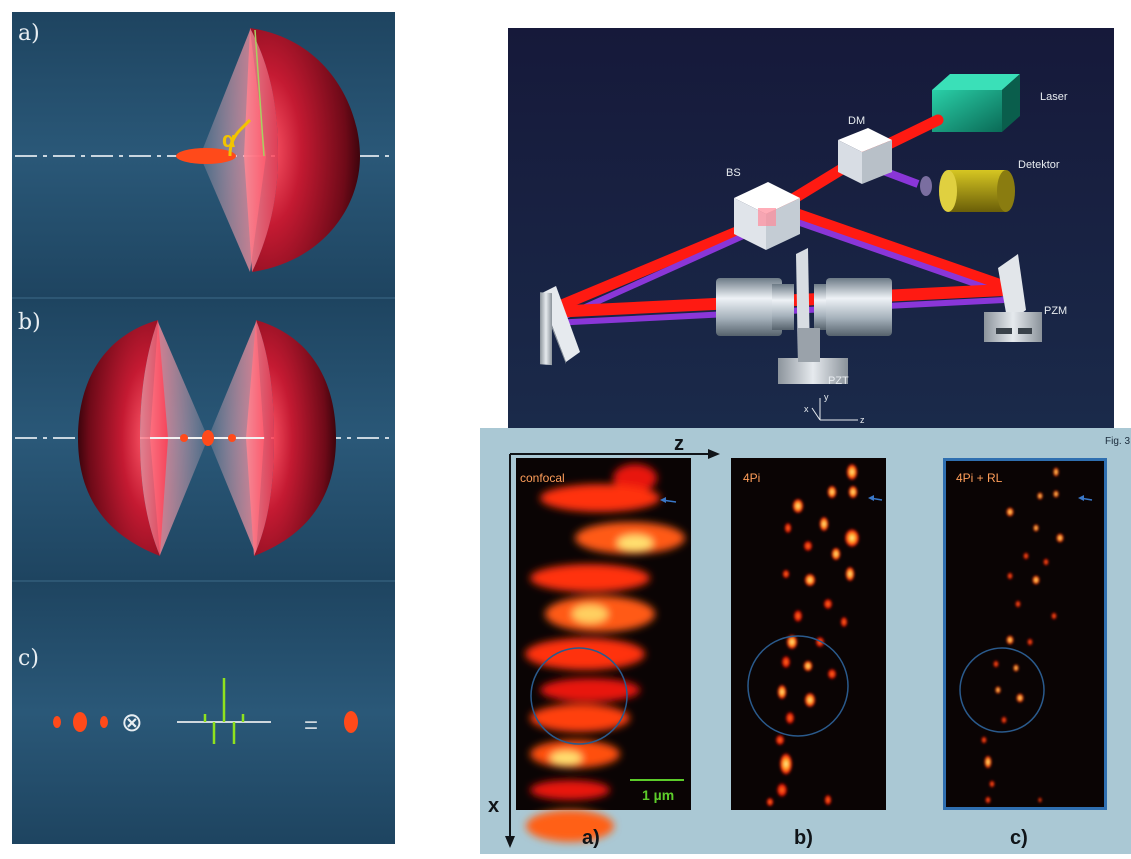  I want to click on convolution-operator: ⊗, so click(132, 722).